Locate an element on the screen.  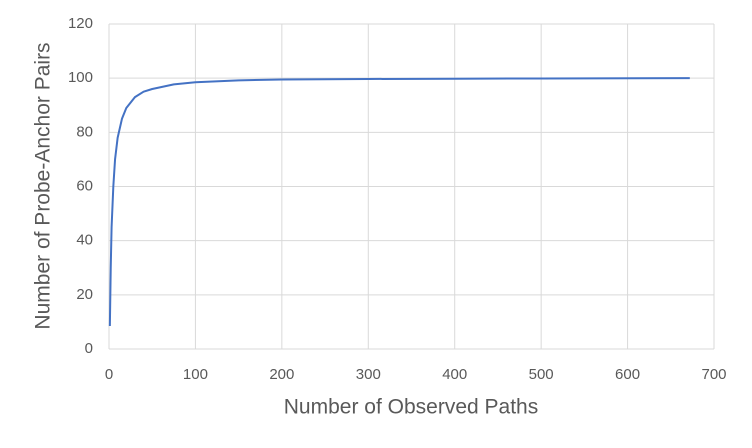
x-tick-label: 400 is located at coordinates (454, 374).